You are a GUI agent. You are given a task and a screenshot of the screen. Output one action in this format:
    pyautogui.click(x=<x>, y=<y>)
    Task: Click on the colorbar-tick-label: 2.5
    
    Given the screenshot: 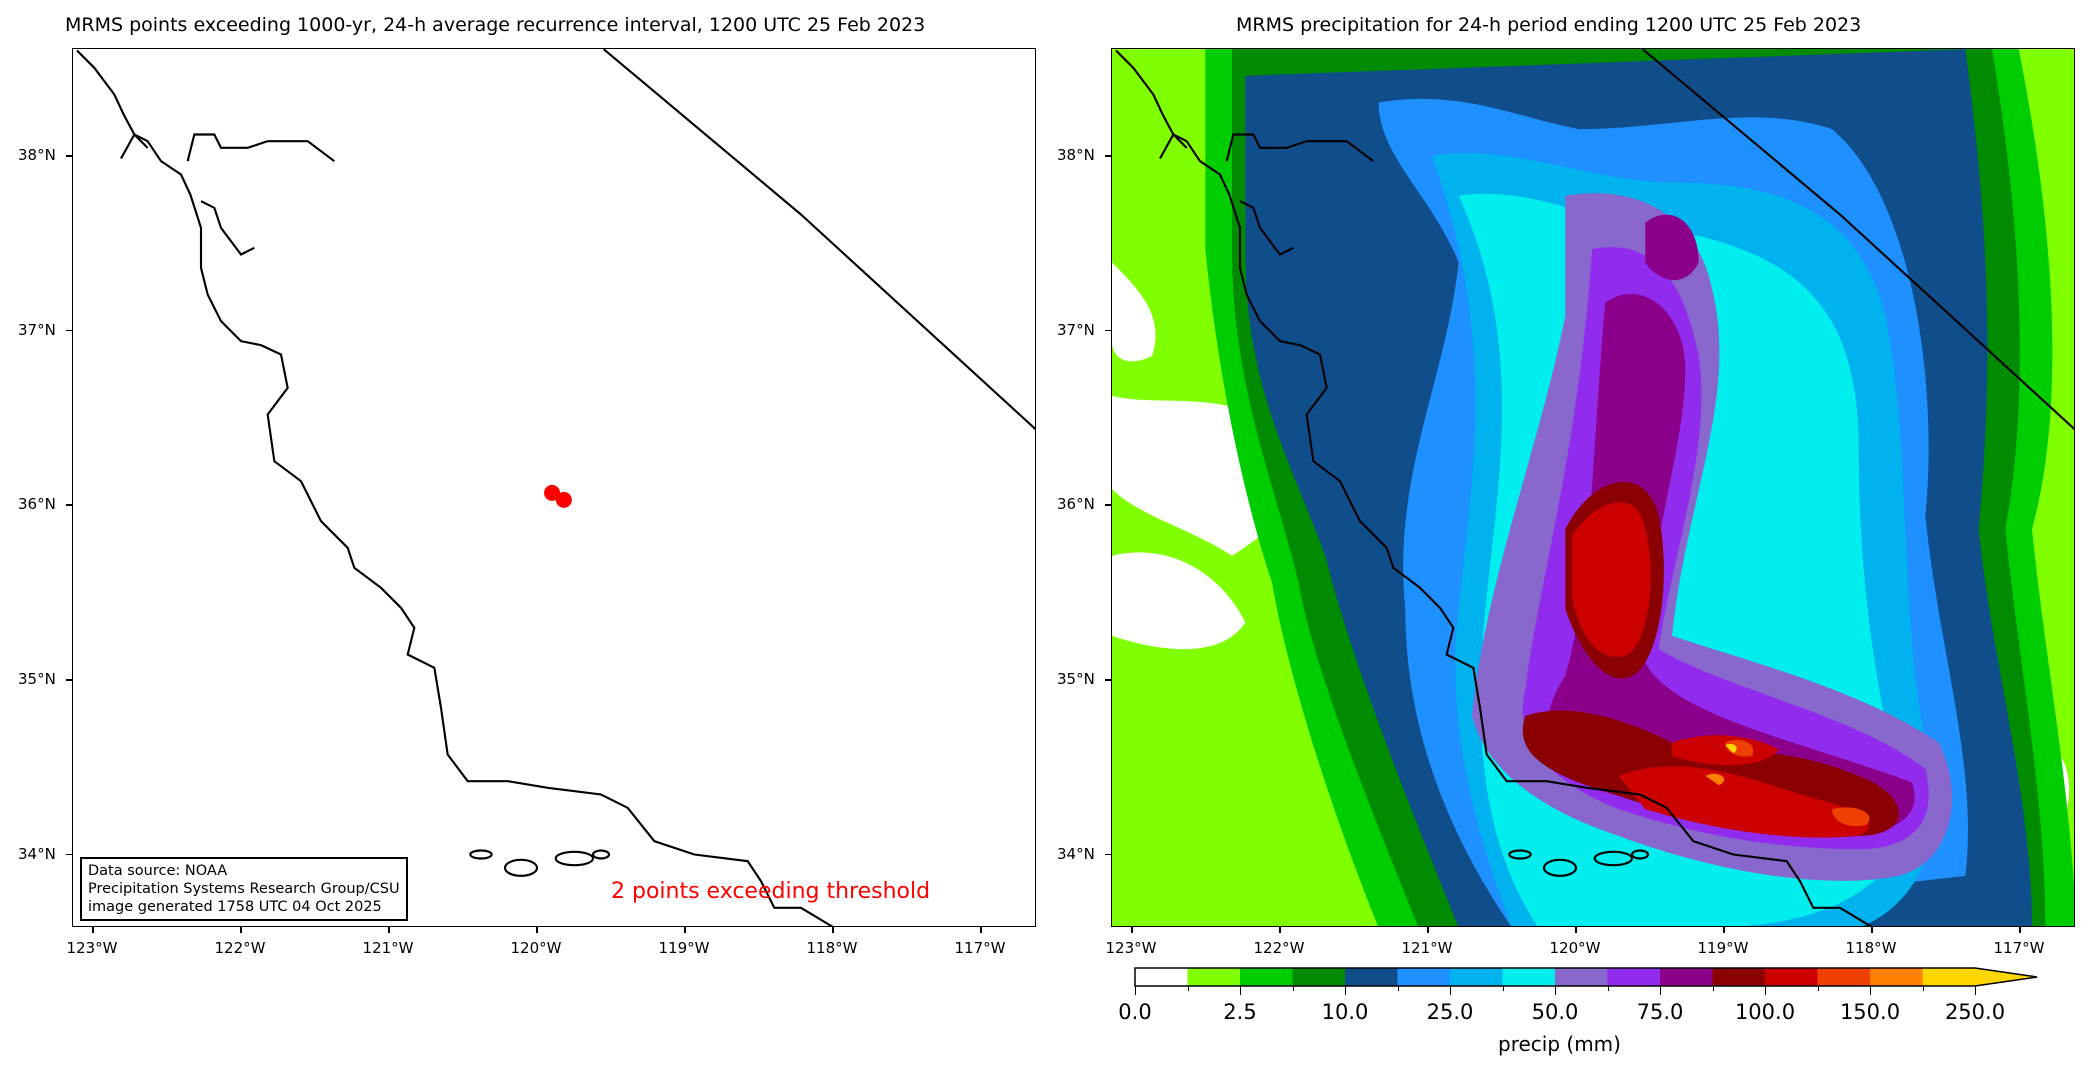 What is the action you would take?
    pyautogui.click(x=1240, y=1012)
    